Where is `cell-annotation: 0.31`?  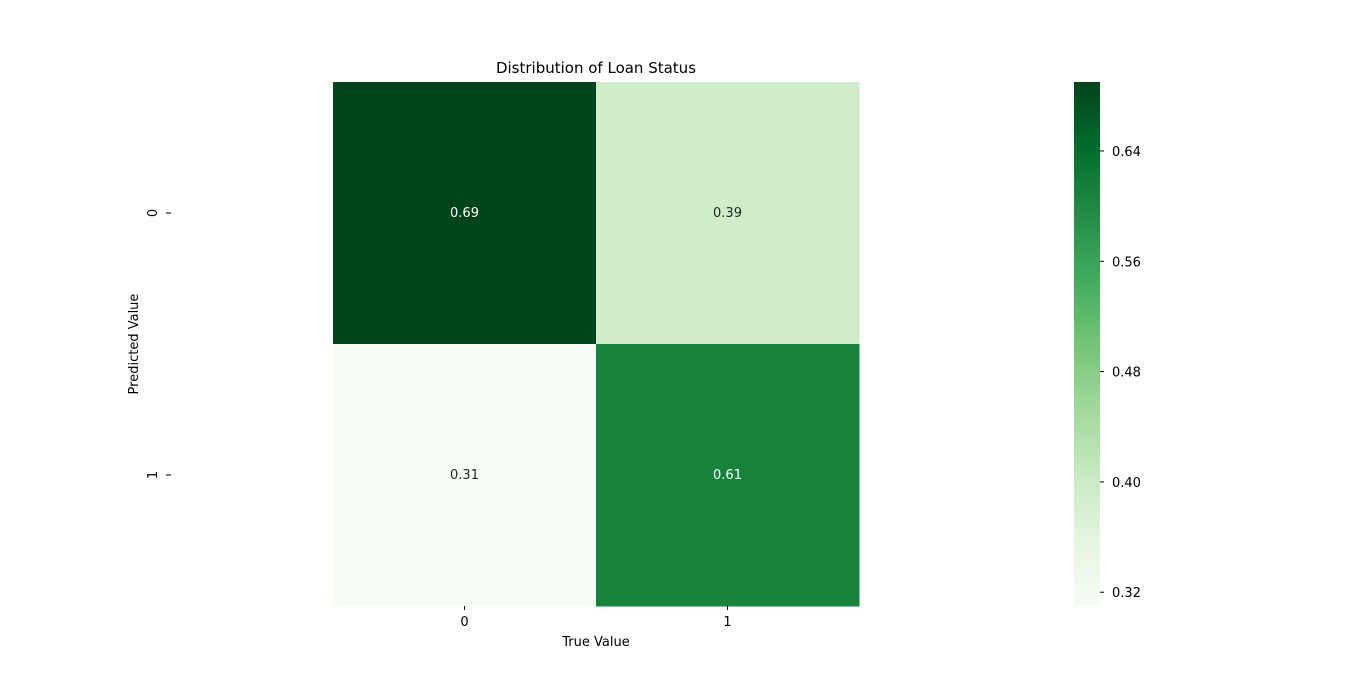
cell-annotation: 0.31 is located at coordinates (464, 475).